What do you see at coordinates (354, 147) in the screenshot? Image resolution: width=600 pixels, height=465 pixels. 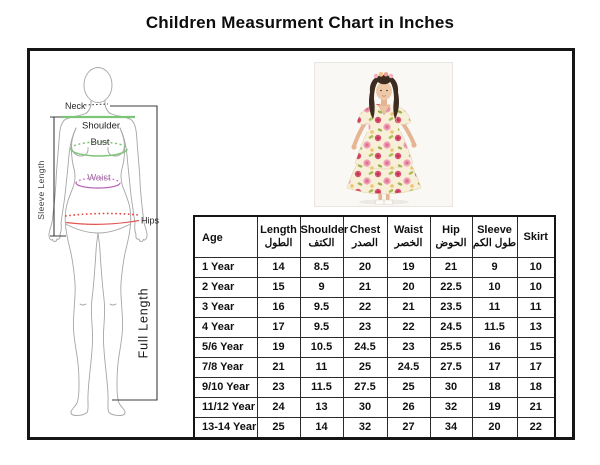 I see `girl-hand-left` at bounding box center [354, 147].